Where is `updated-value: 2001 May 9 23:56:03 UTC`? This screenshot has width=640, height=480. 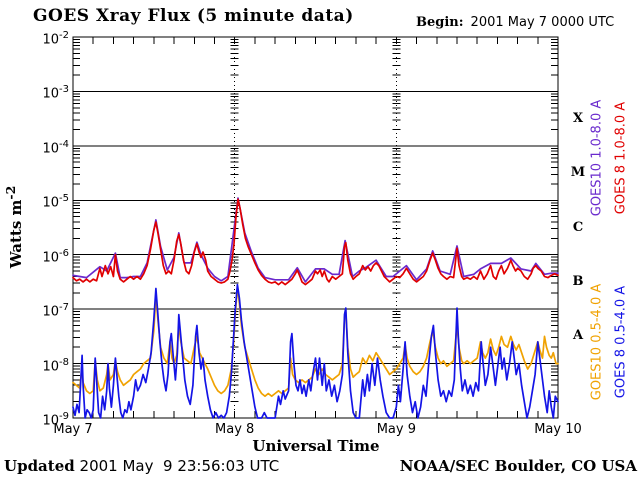
updated-value: 2001 May 9 23:56:03 UTC is located at coordinates (179, 466).